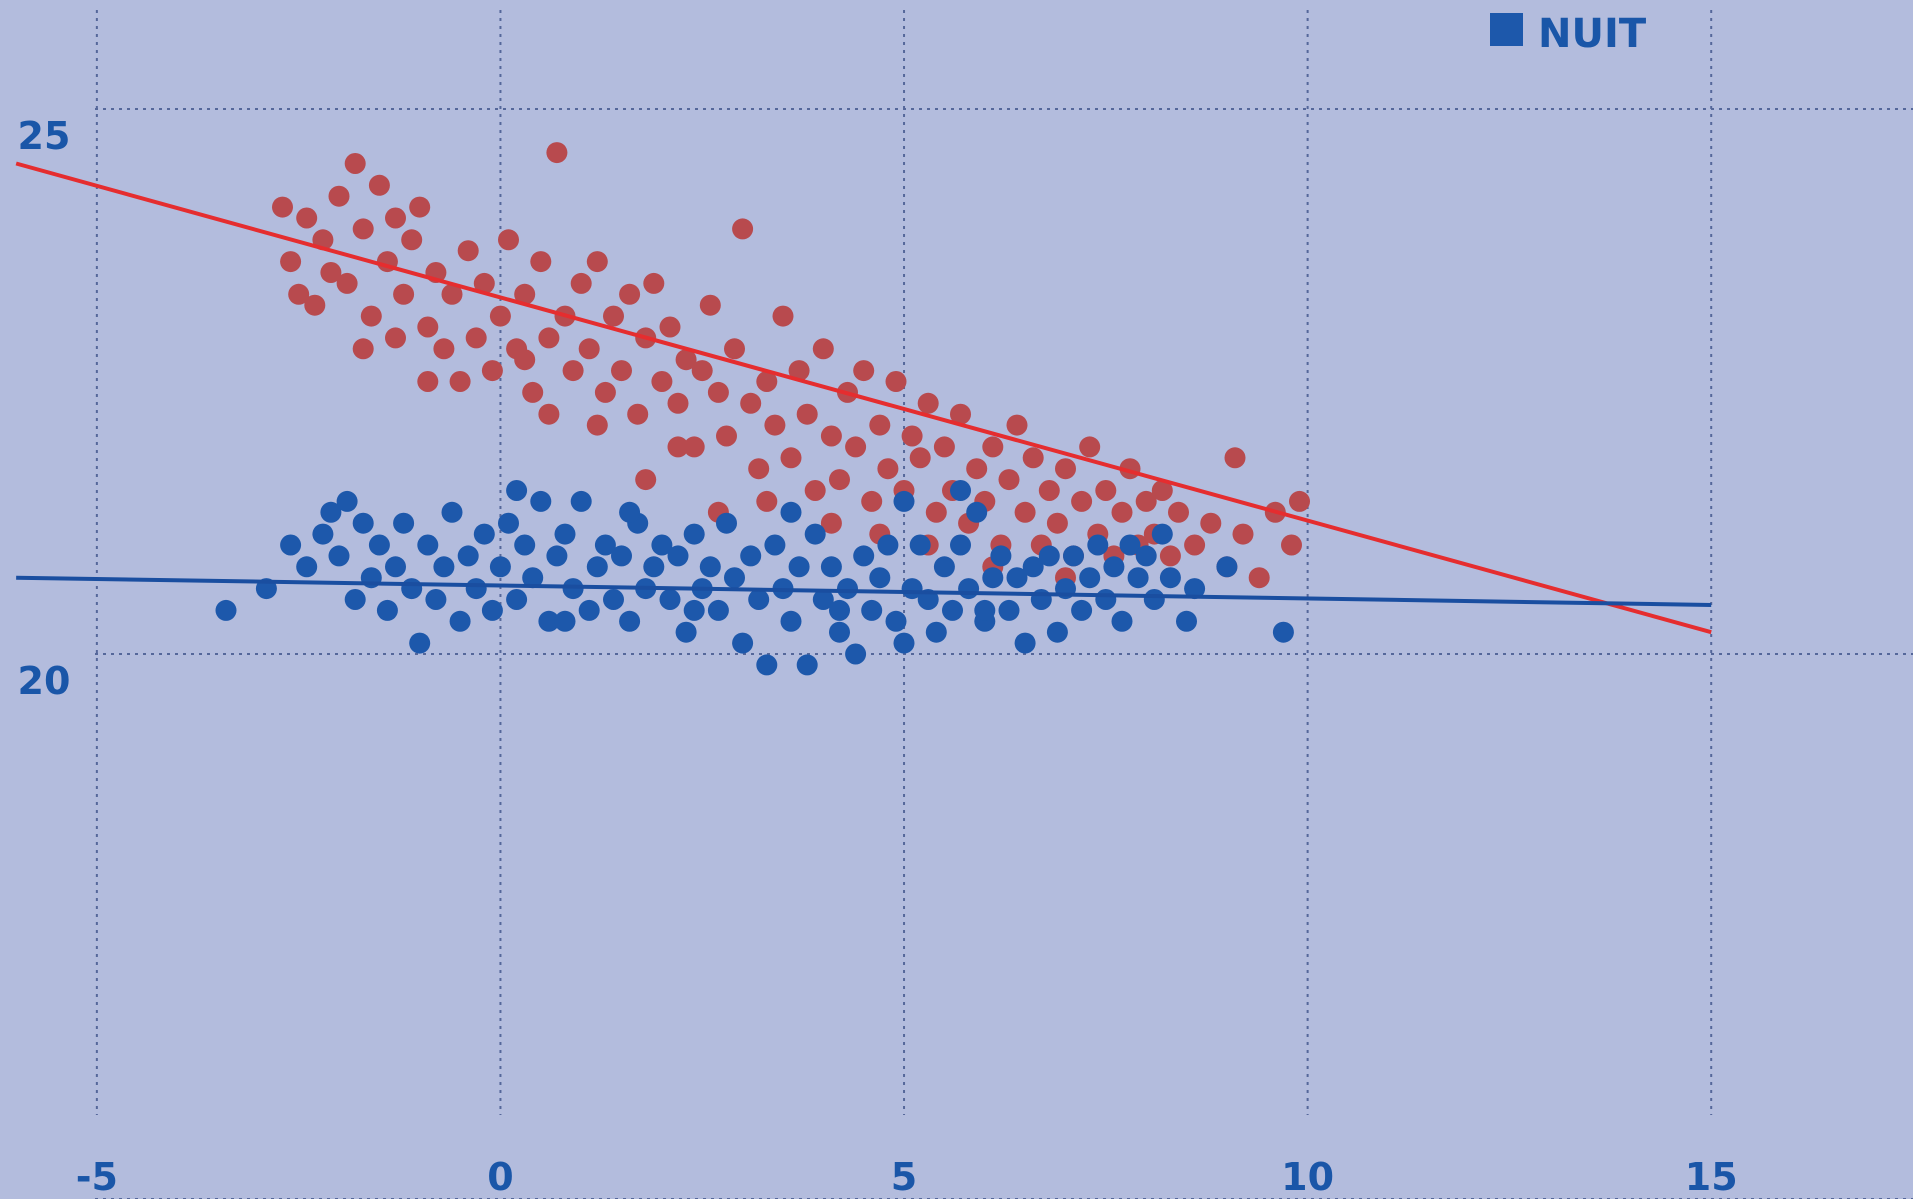 The width and height of the screenshot is (1913, 1199). I want to click on y-axis-tick-labels: 15 20 25, so click(44, 408).